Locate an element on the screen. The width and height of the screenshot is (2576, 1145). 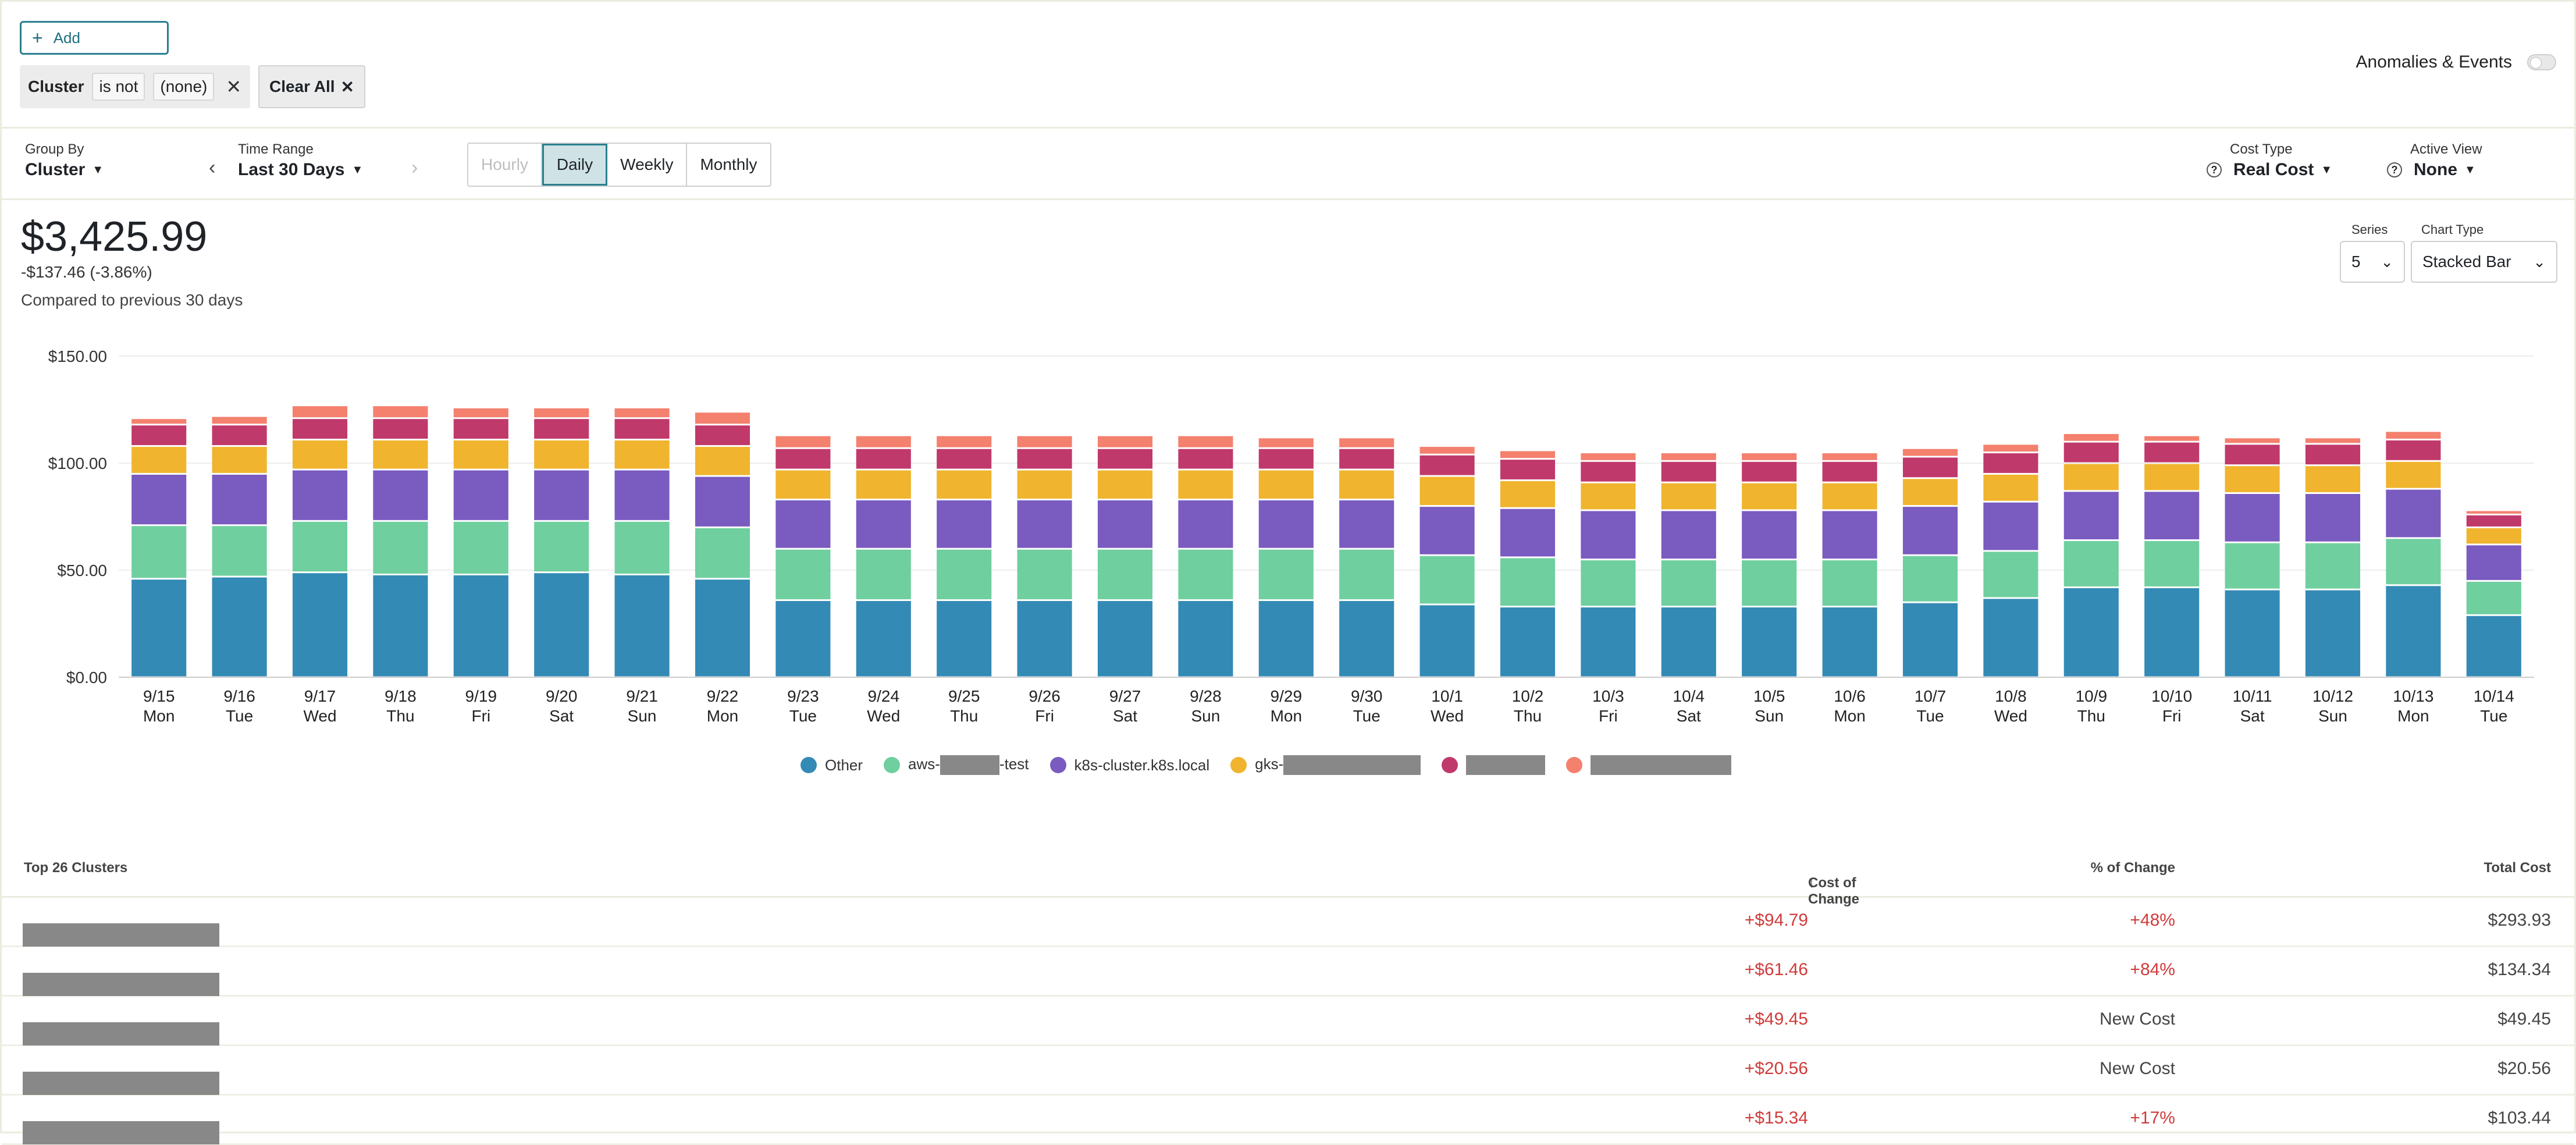
filter-operator: is not is located at coordinates (118, 87).